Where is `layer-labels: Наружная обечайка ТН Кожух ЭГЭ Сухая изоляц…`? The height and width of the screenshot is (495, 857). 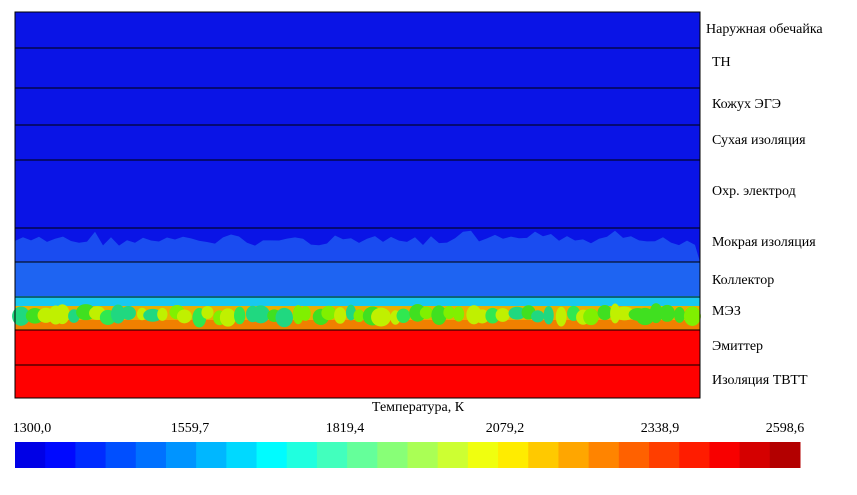 layer-labels: Наружная обечайка ТН Кожух ЭГЭ Сухая изоляц… is located at coordinates (764, 205).